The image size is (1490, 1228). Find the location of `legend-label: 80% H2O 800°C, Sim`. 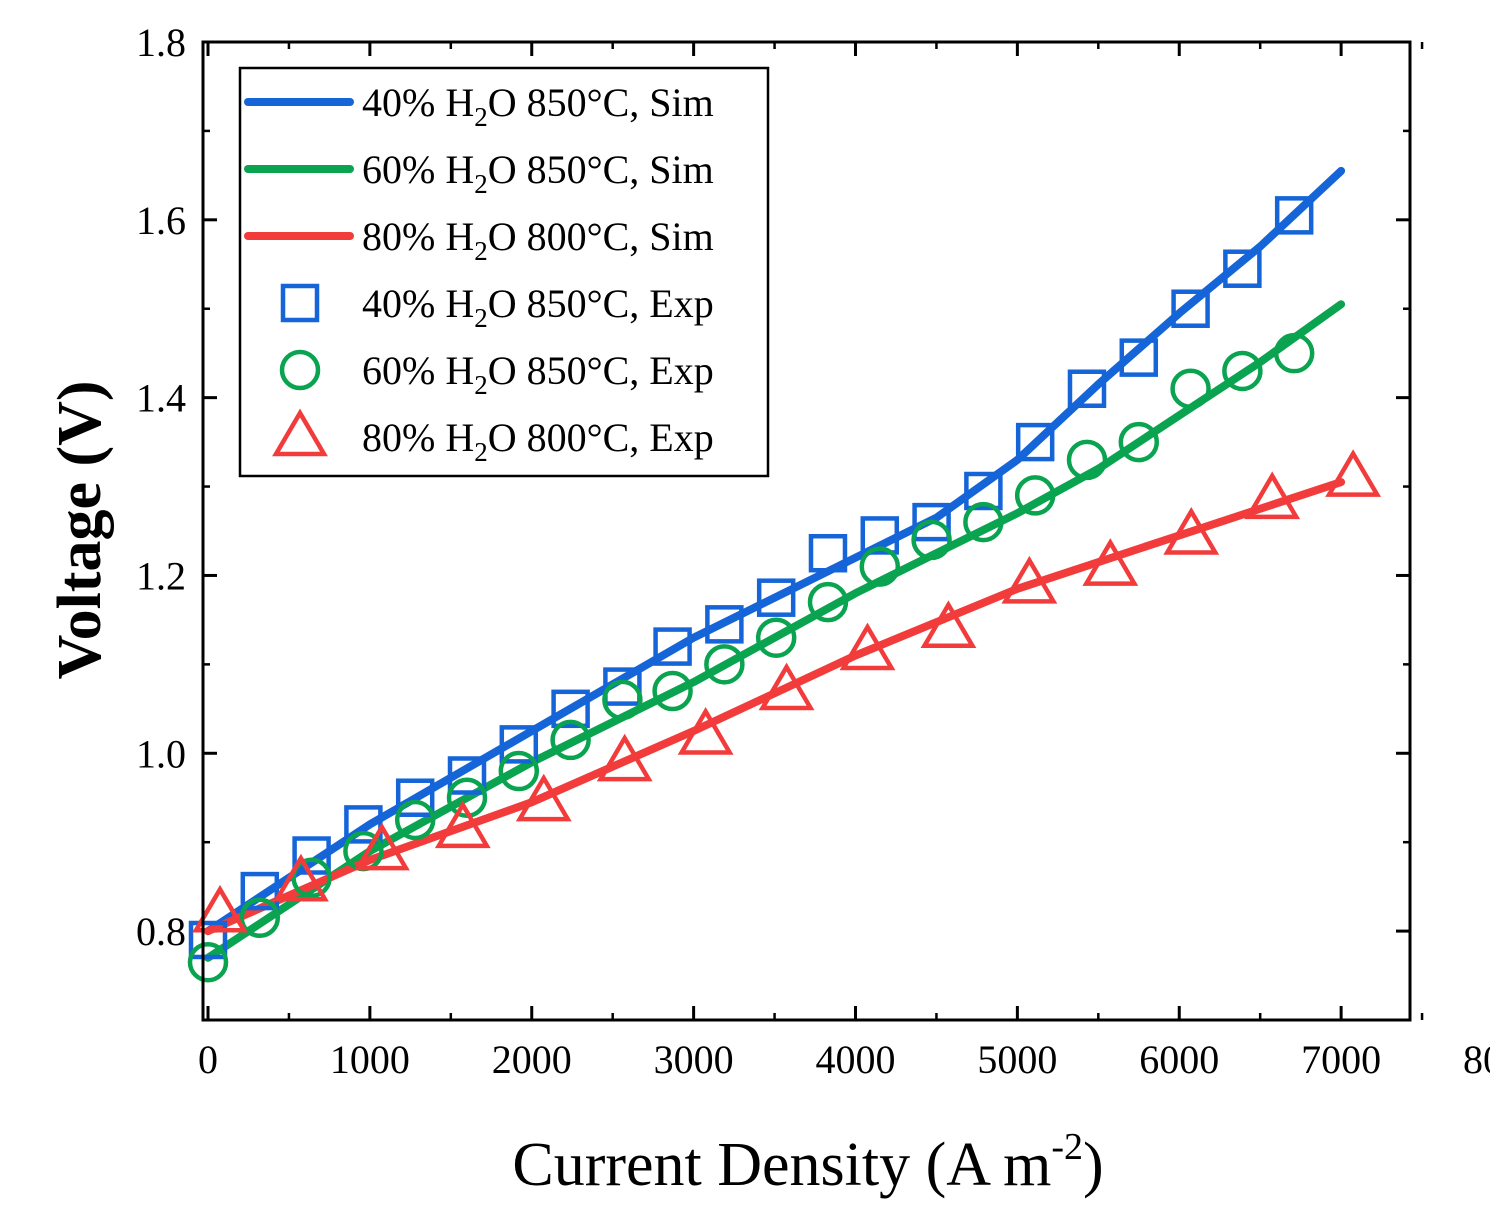

legend-label: 80% H2O 800°C, Sim is located at coordinates (538, 240).